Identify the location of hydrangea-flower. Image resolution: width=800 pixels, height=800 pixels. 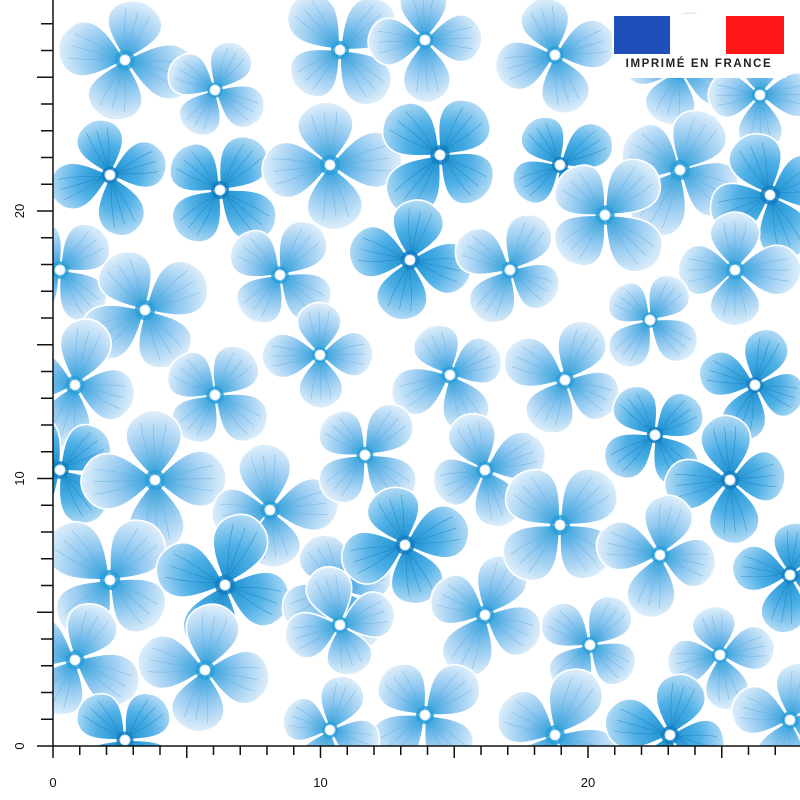
(507, 268).